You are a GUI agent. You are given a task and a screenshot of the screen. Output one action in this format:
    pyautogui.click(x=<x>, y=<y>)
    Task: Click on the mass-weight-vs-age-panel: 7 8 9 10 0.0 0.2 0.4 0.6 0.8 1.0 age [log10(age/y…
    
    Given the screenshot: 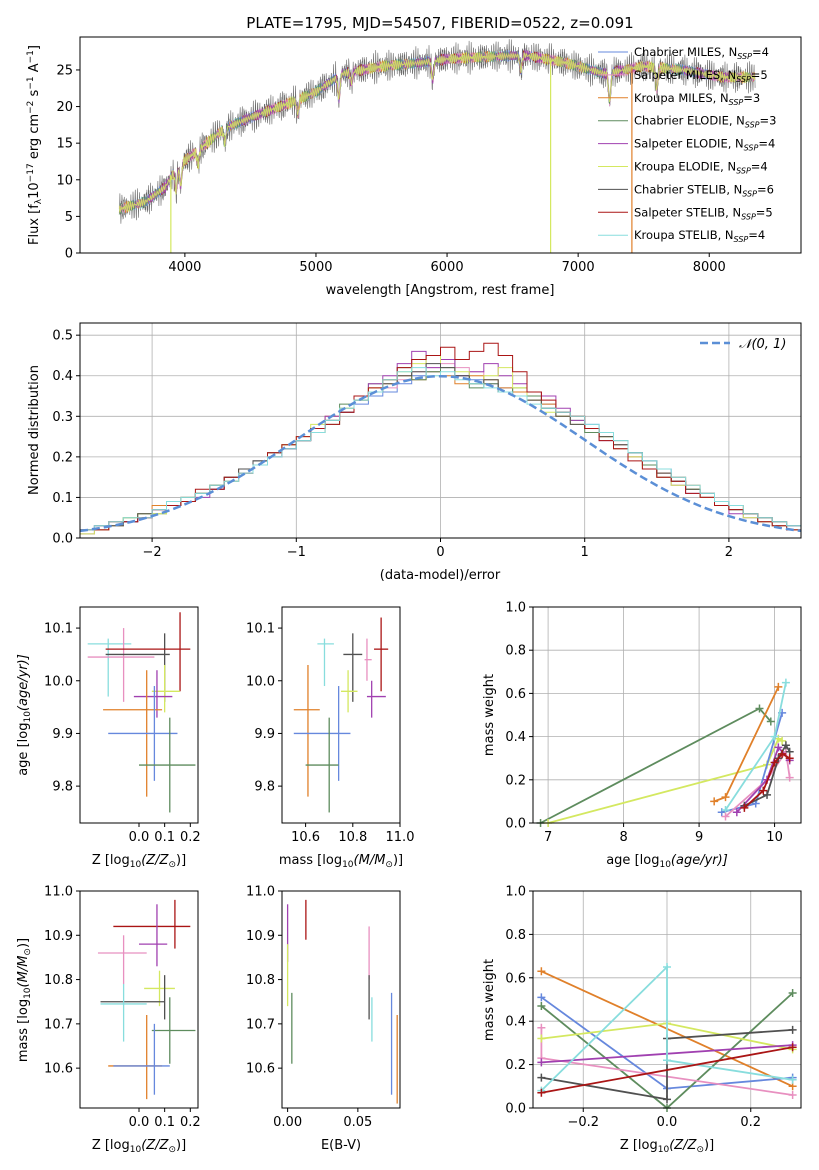 What is the action you would take?
    pyautogui.click(x=642, y=735)
    